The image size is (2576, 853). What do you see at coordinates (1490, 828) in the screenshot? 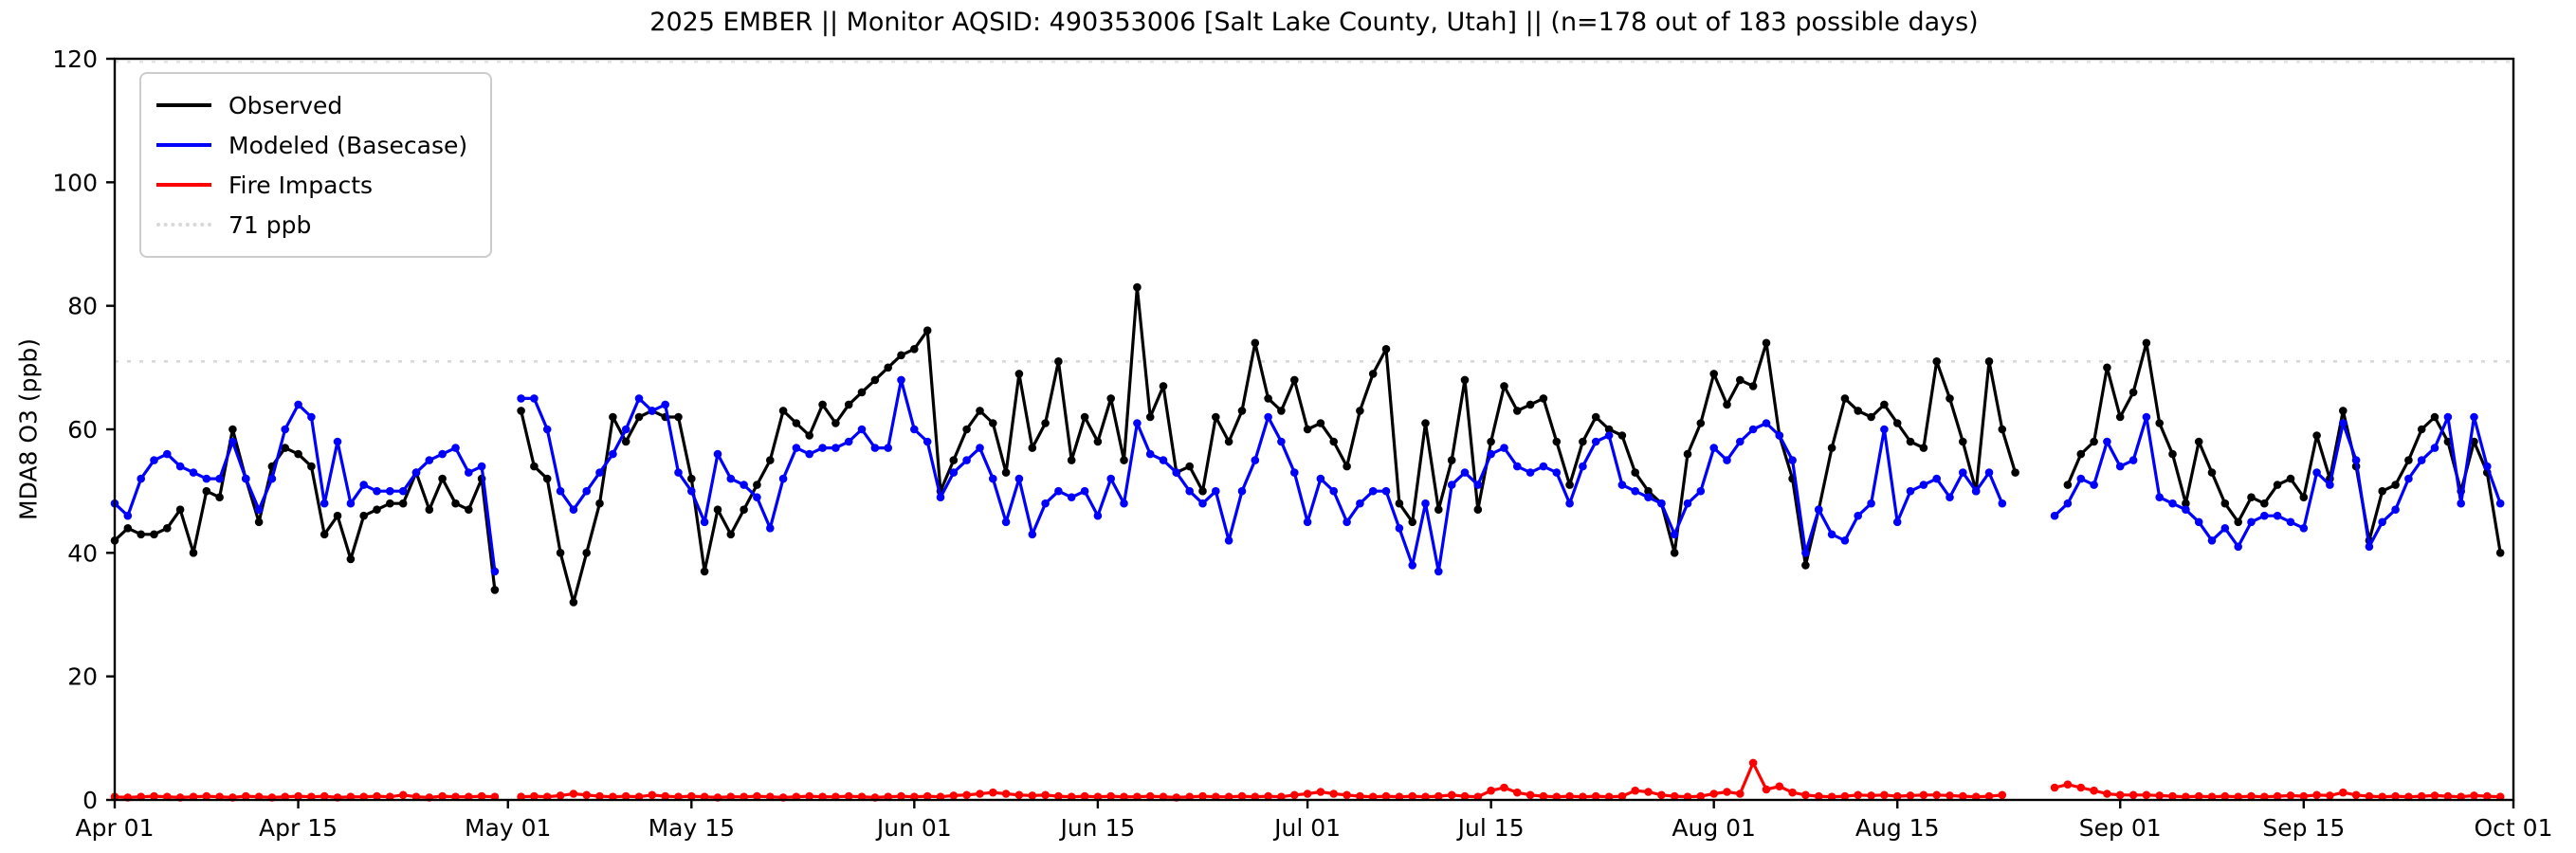
I see `x-tick-label: Jul 15` at bounding box center [1490, 828].